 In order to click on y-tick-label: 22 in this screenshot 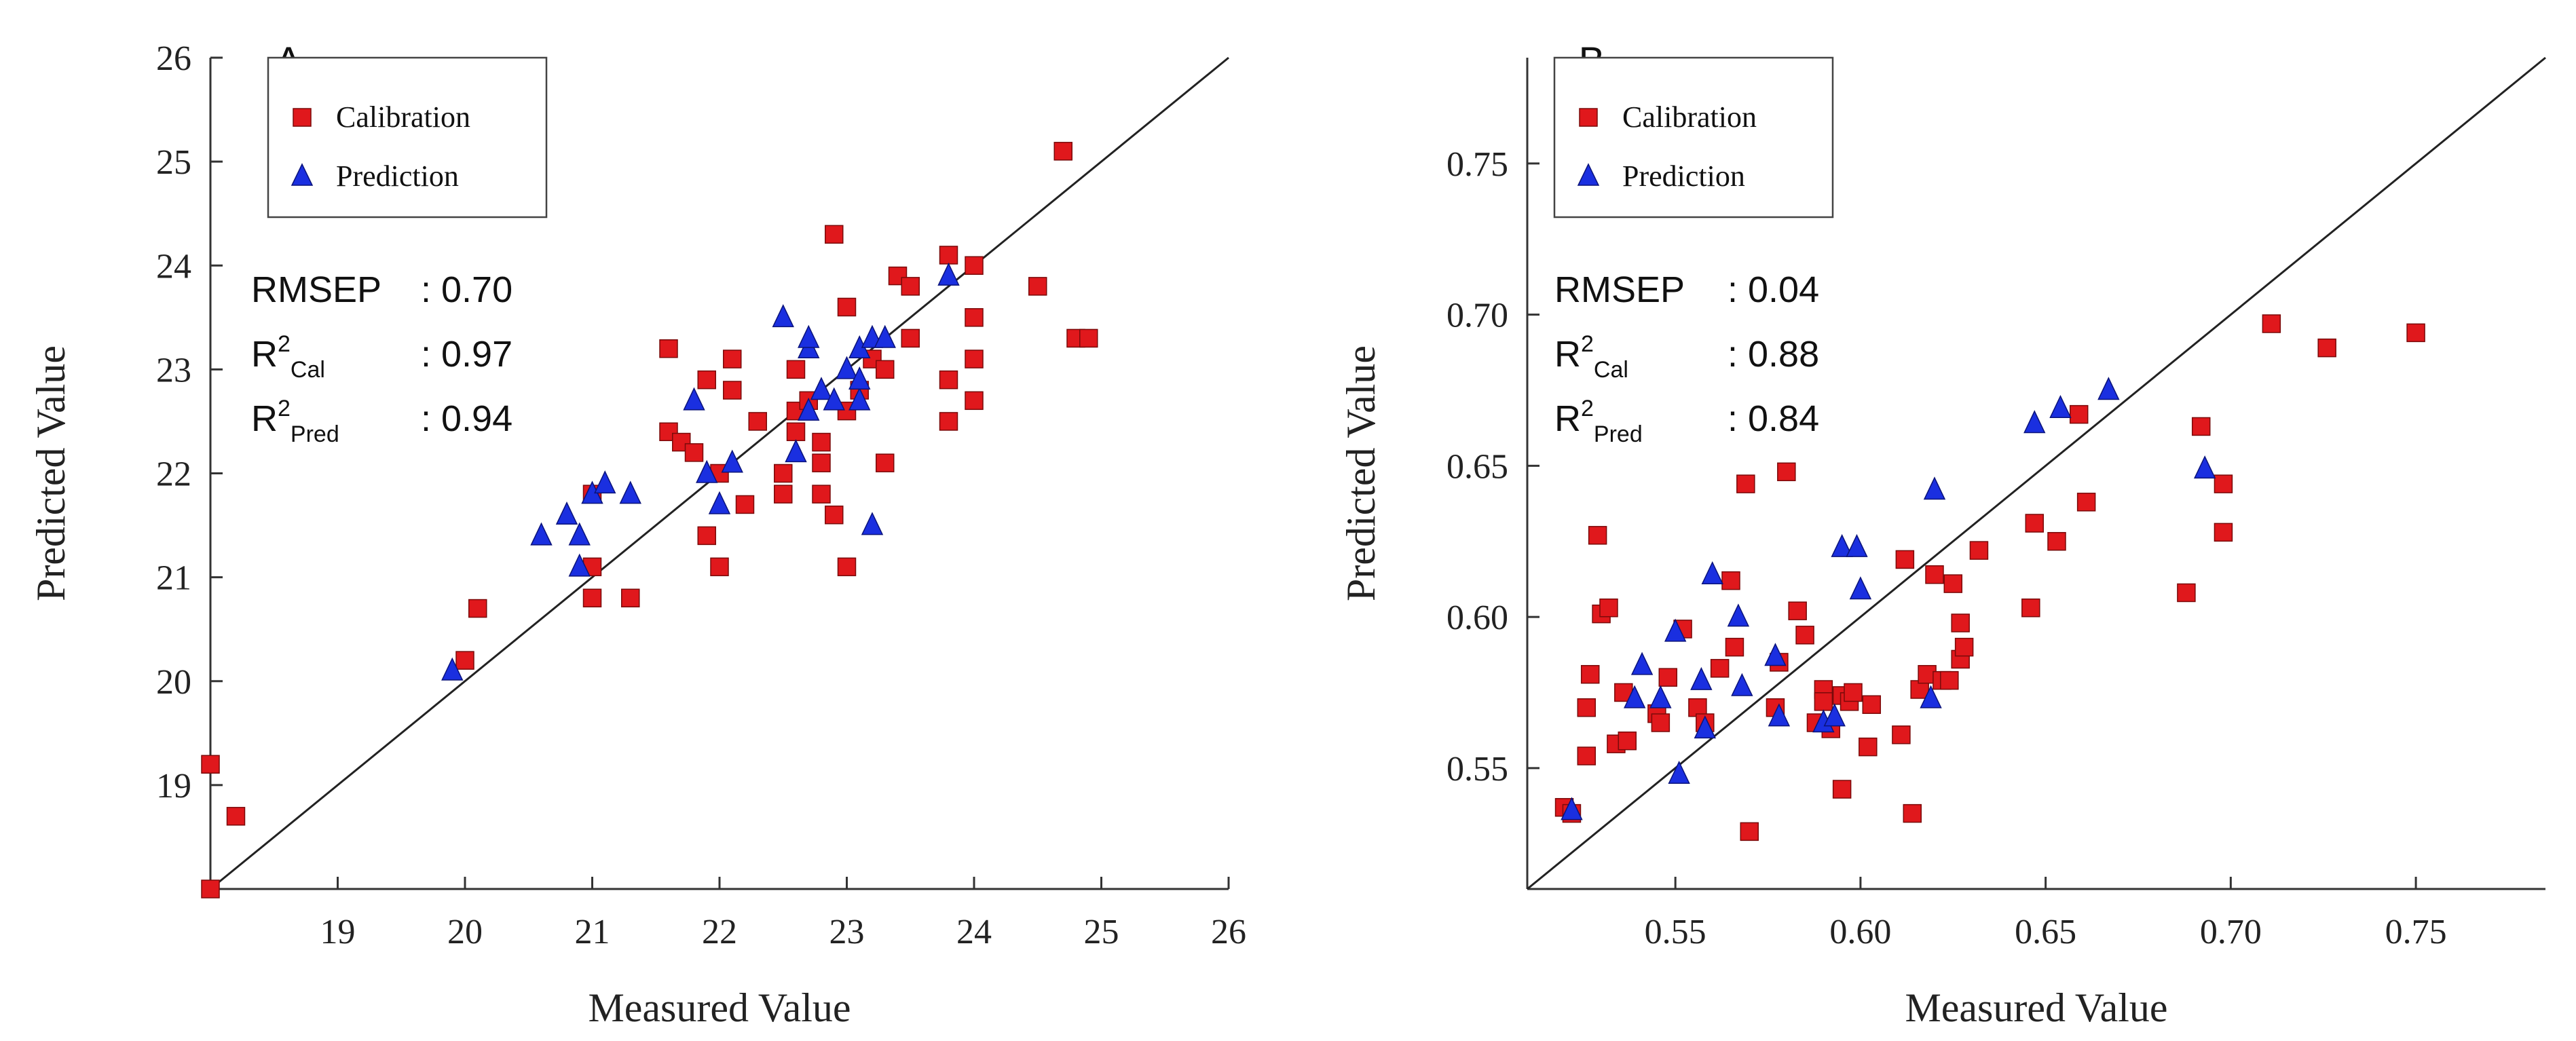, I will do `click(174, 474)`.